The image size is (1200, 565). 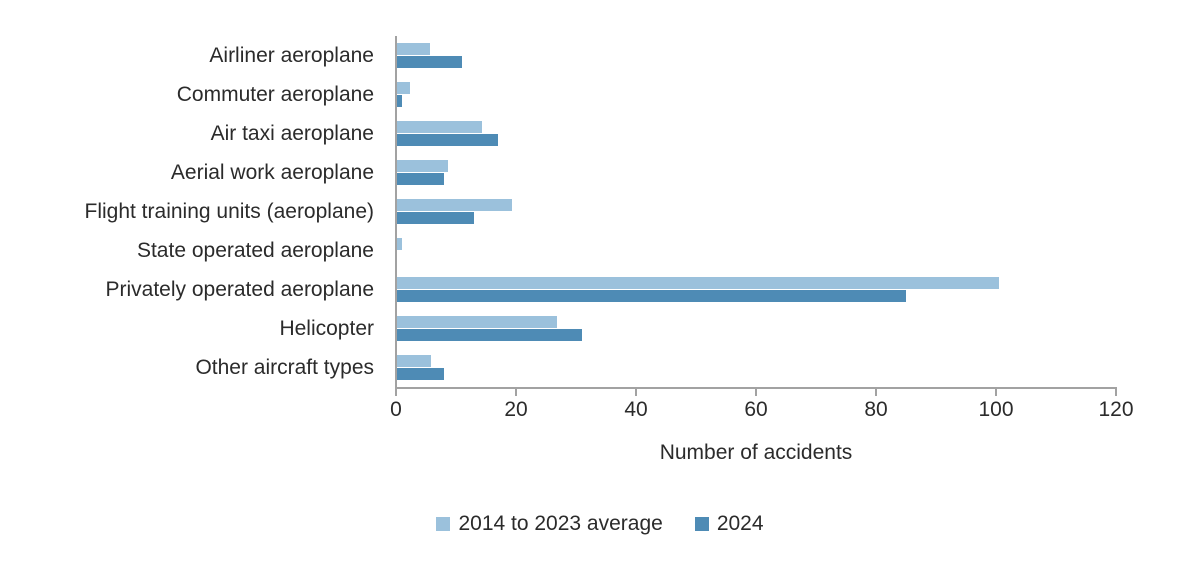 What do you see at coordinates (876, 409) in the screenshot?
I see `x-tick-label: 80` at bounding box center [876, 409].